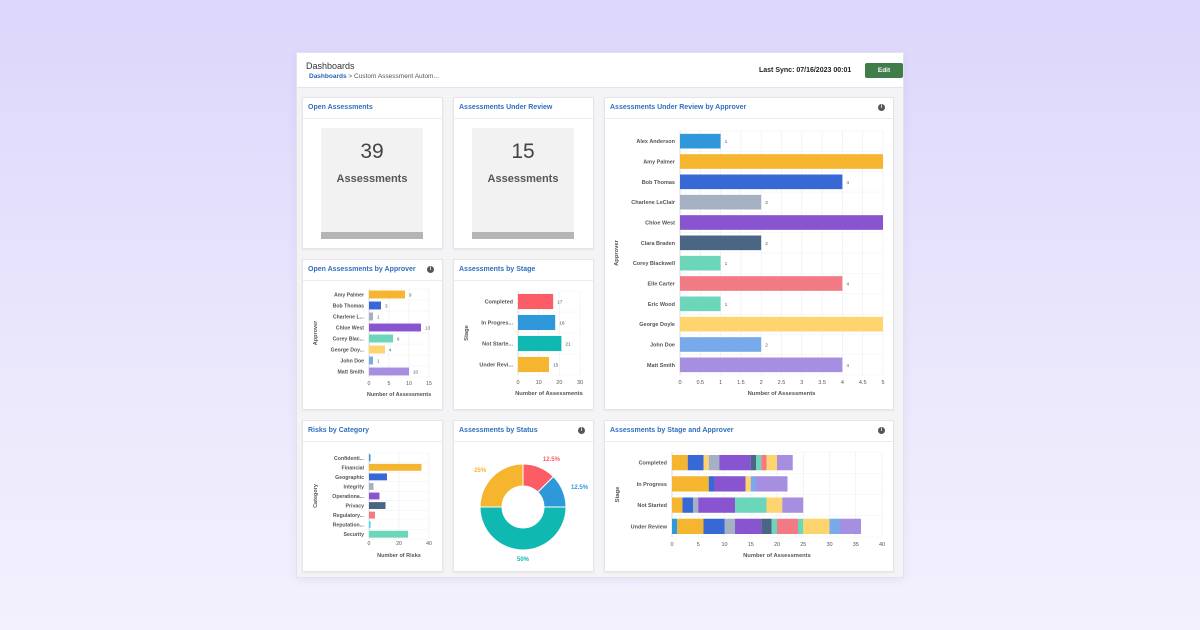 The image size is (1200, 630). Describe the element at coordinates (410, 295) in the screenshot. I see `bar-value-label: 9` at that location.